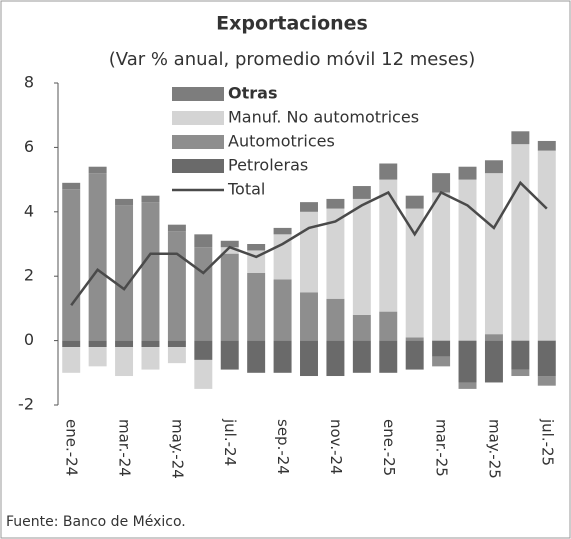  I want to click on x-tick-label: nov.-24, so click(336, 447).